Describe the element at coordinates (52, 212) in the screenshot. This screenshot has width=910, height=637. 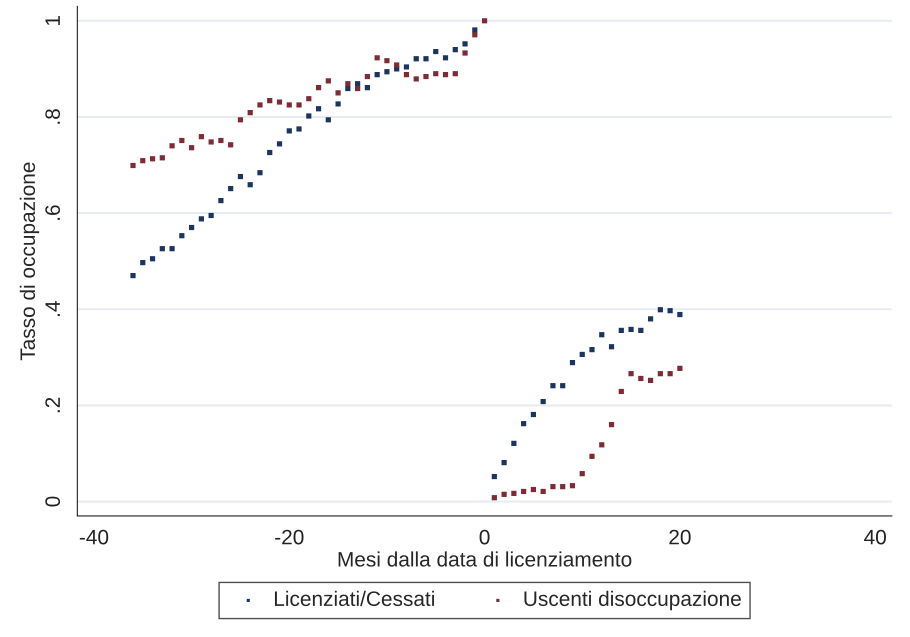
I see `y-tick-label: .6` at that location.